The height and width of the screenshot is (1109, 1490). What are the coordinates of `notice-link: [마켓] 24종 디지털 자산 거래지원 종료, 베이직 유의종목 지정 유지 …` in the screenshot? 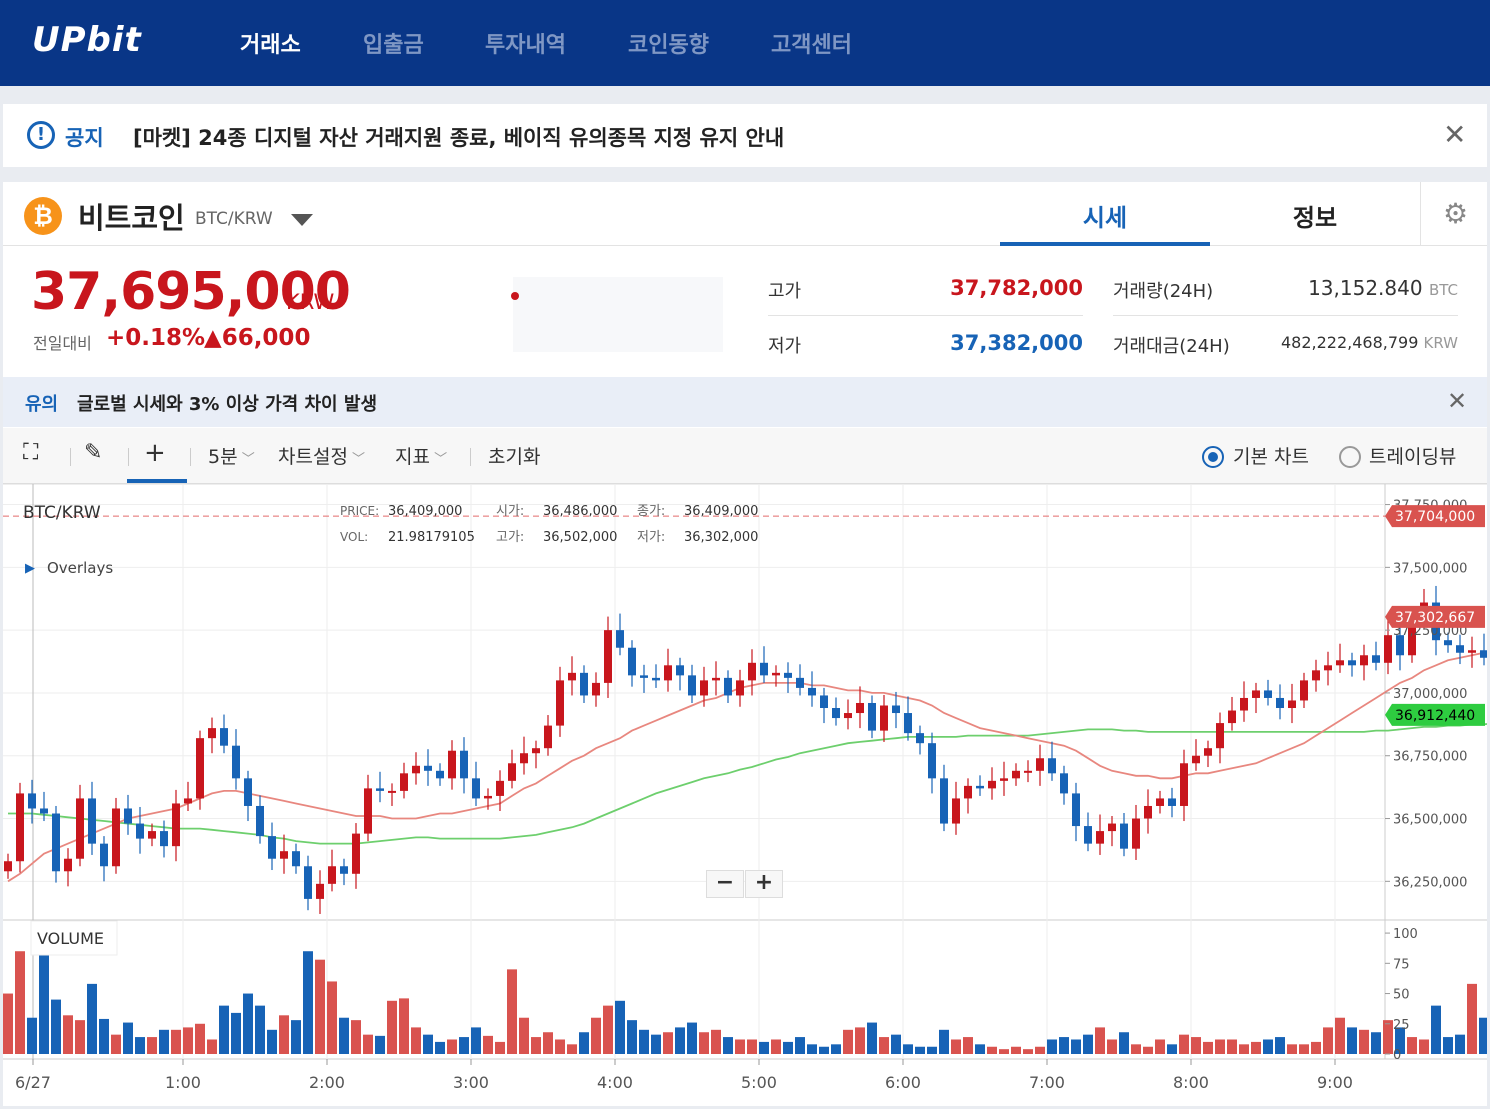 It's located at (459, 138).